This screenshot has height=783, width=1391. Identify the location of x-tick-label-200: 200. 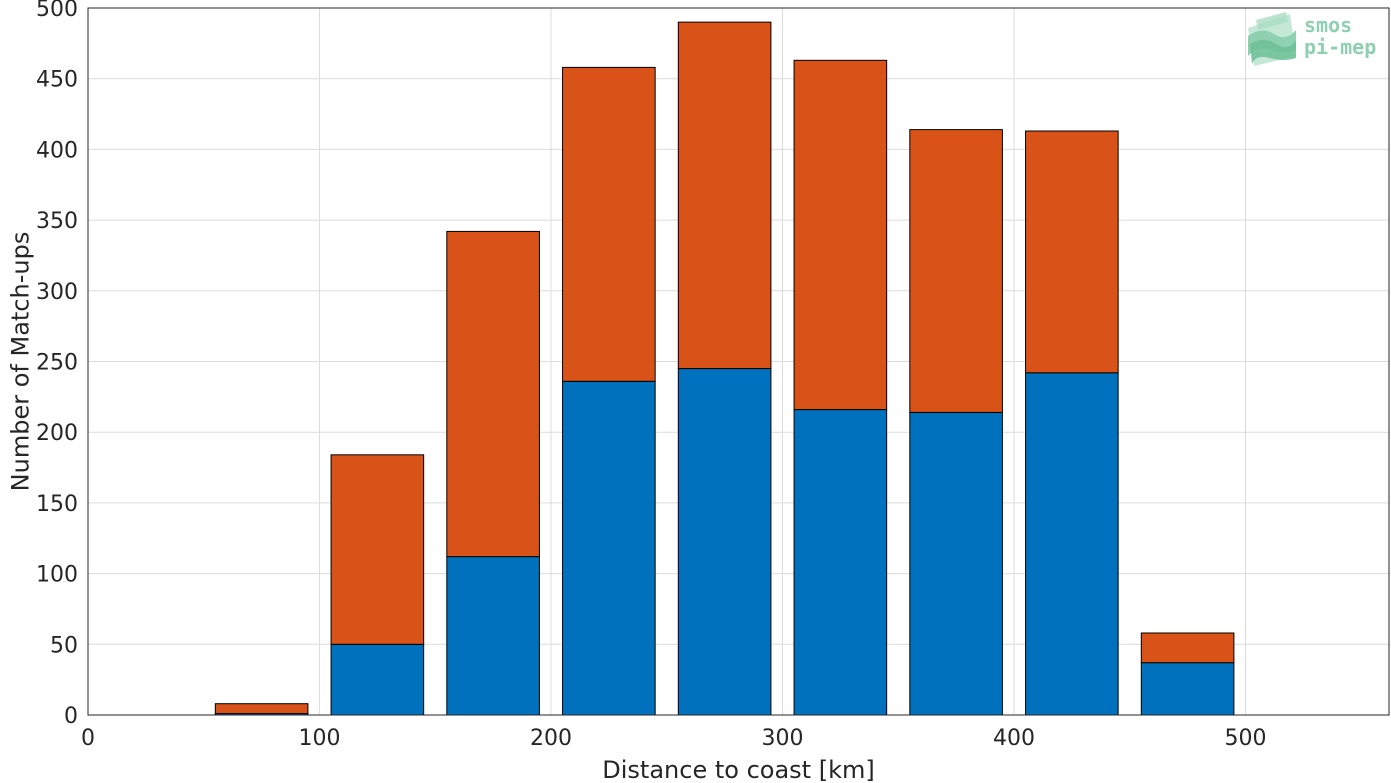
(551, 738).